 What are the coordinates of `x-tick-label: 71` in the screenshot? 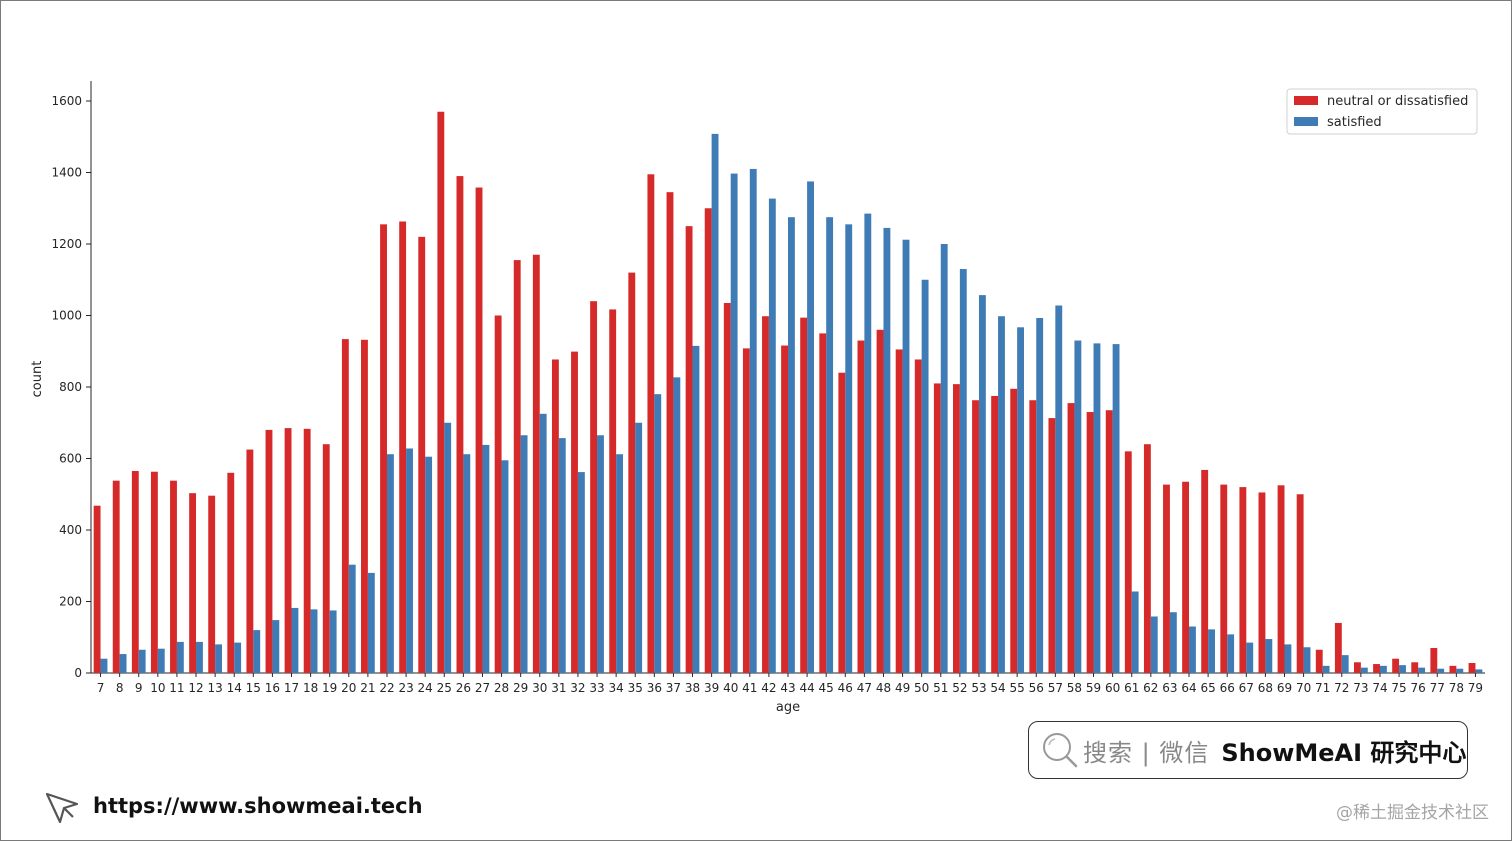 It's located at (1322, 688).